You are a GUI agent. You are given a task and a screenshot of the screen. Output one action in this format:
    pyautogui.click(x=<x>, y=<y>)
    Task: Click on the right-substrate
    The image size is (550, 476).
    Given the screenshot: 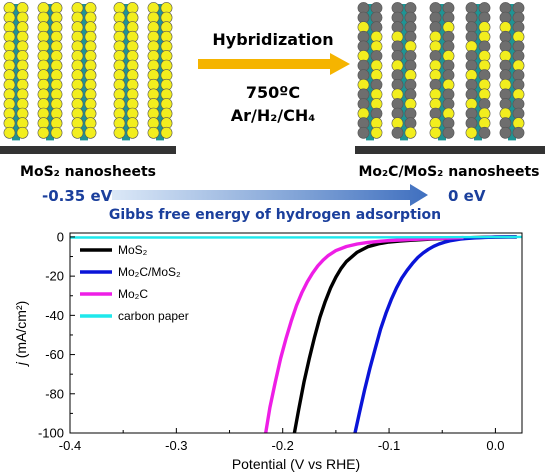 What is the action you would take?
    pyautogui.click(x=450, y=150)
    